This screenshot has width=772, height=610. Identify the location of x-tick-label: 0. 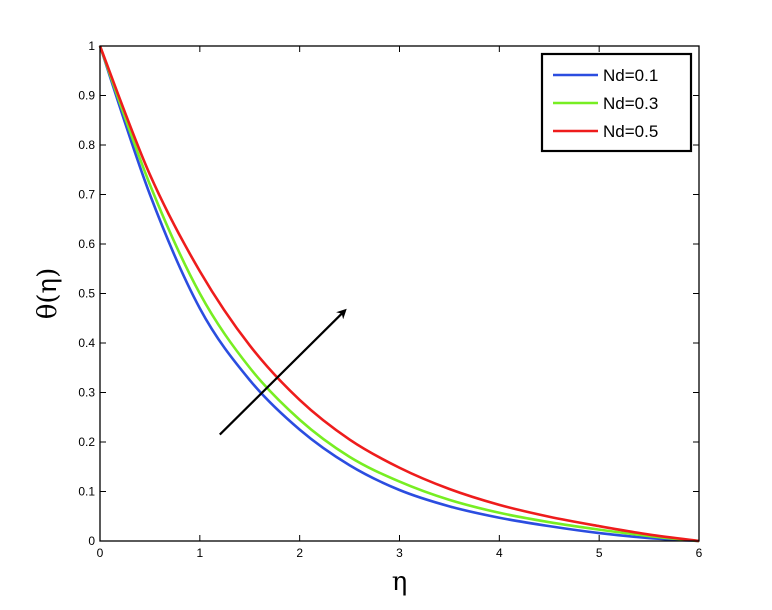
(100, 553).